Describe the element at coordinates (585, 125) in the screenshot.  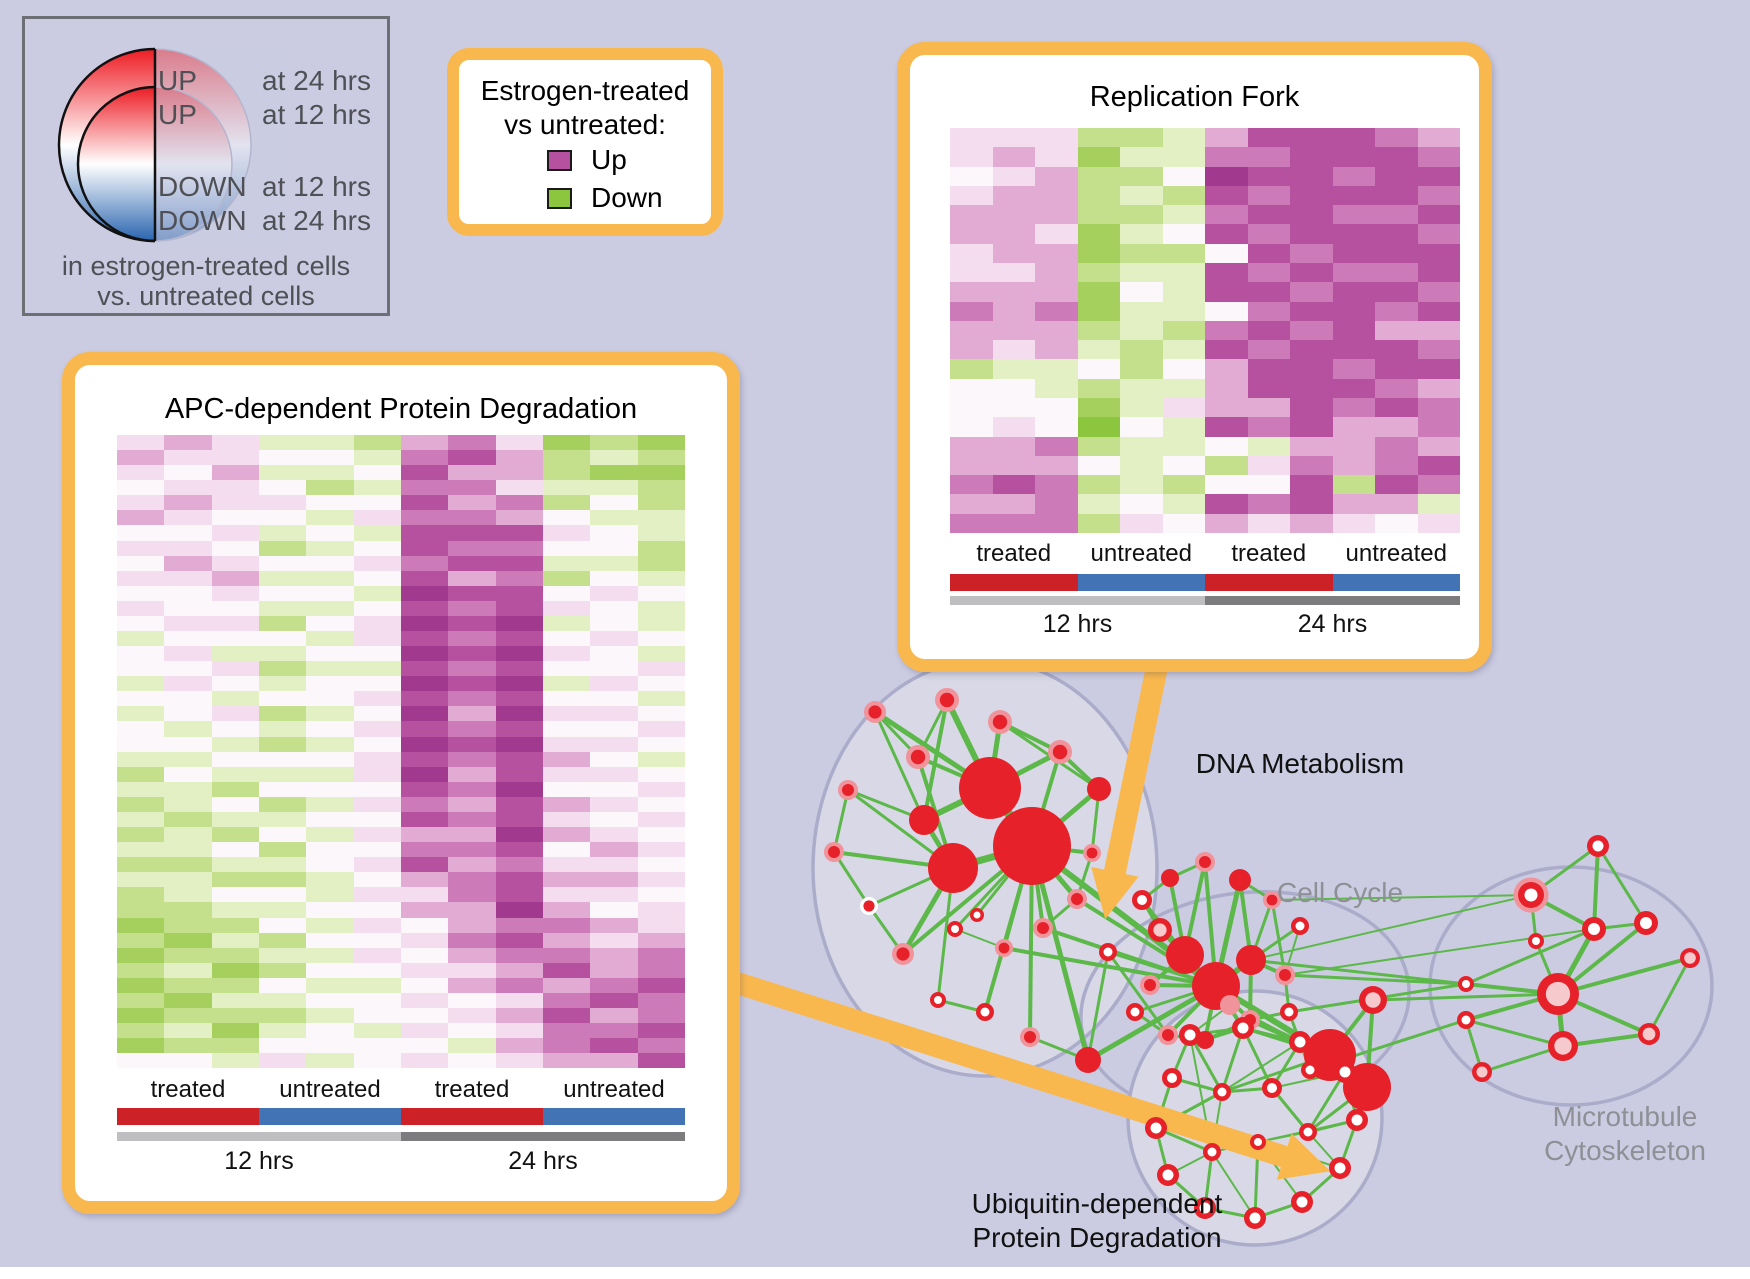
I see `estrogen-legend-title-line2: vs untreated:` at that location.